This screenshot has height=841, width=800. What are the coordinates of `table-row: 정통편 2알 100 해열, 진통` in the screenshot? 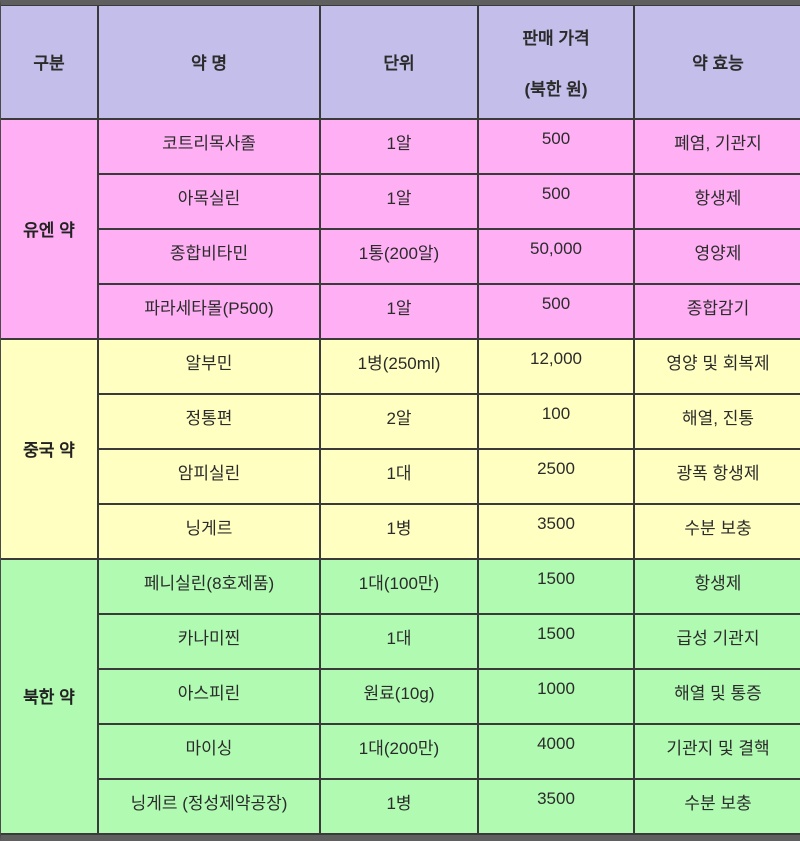 It's located at (400, 421).